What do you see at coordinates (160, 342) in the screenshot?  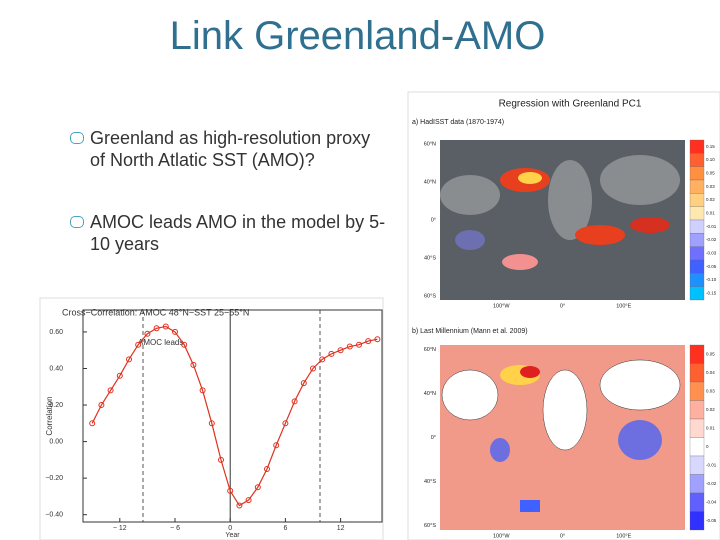 I see `annotation: AMOC leads` at bounding box center [160, 342].